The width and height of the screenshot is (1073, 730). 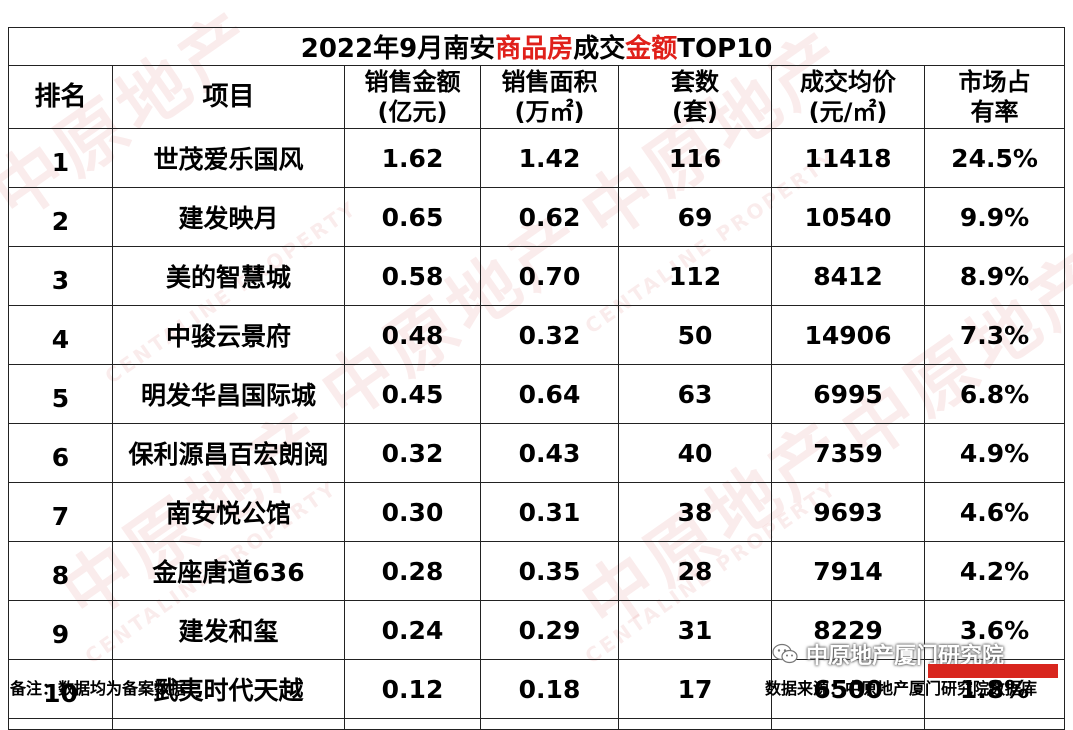 What do you see at coordinates (549, 335) in the screenshot?
I see `cell-area: 0.32` at bounding box center [549, 335].